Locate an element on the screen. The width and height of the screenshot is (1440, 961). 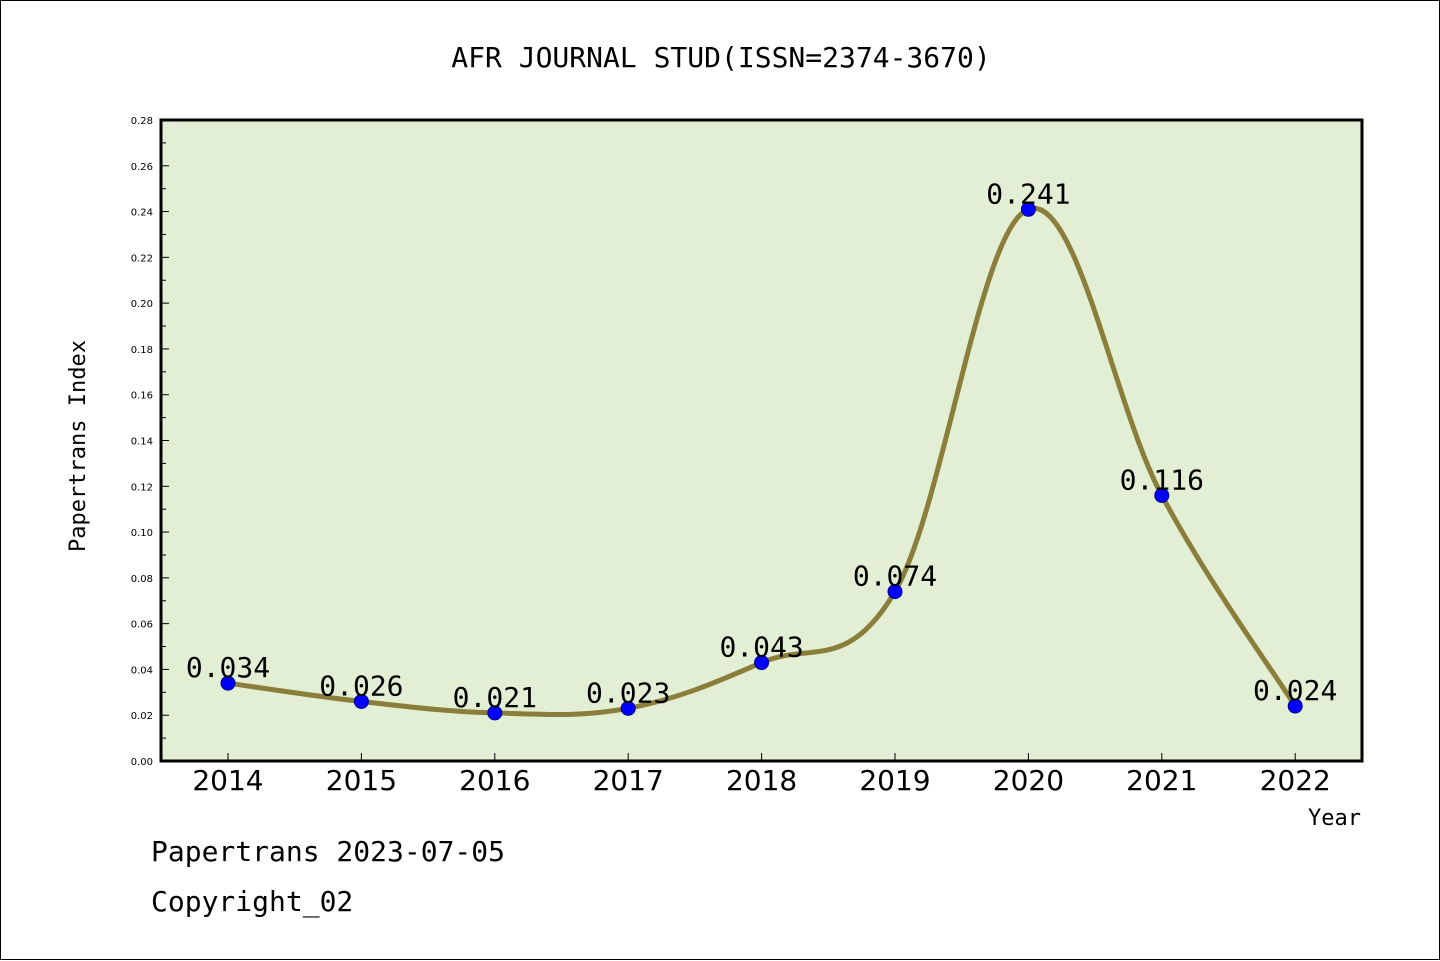
y-tick-label: 0.22 is located at coordinates (142, 258).